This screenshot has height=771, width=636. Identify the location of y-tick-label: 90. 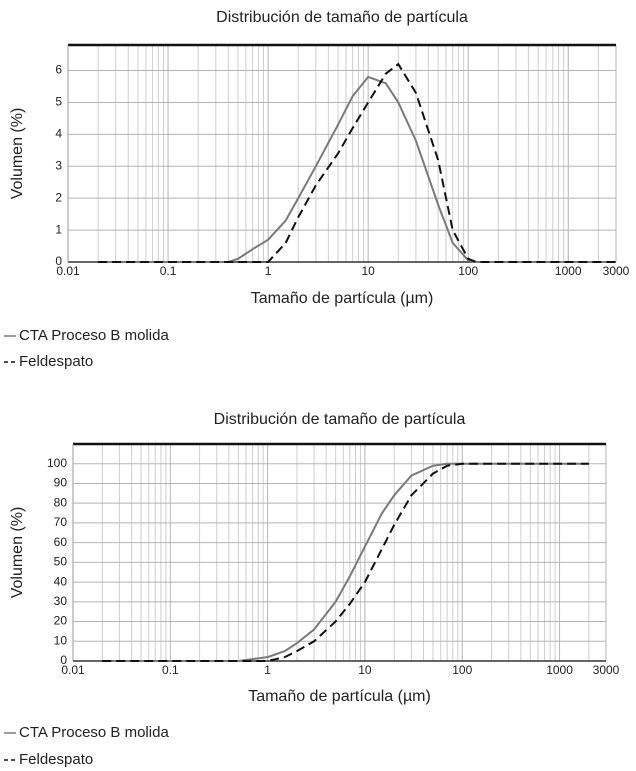
(61, 483).